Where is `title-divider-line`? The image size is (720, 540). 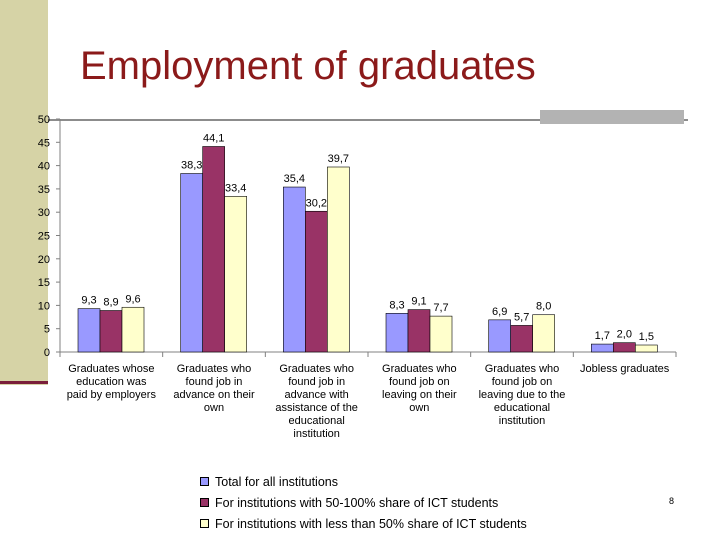
title-divider-line is located at coordinates (368, 120).